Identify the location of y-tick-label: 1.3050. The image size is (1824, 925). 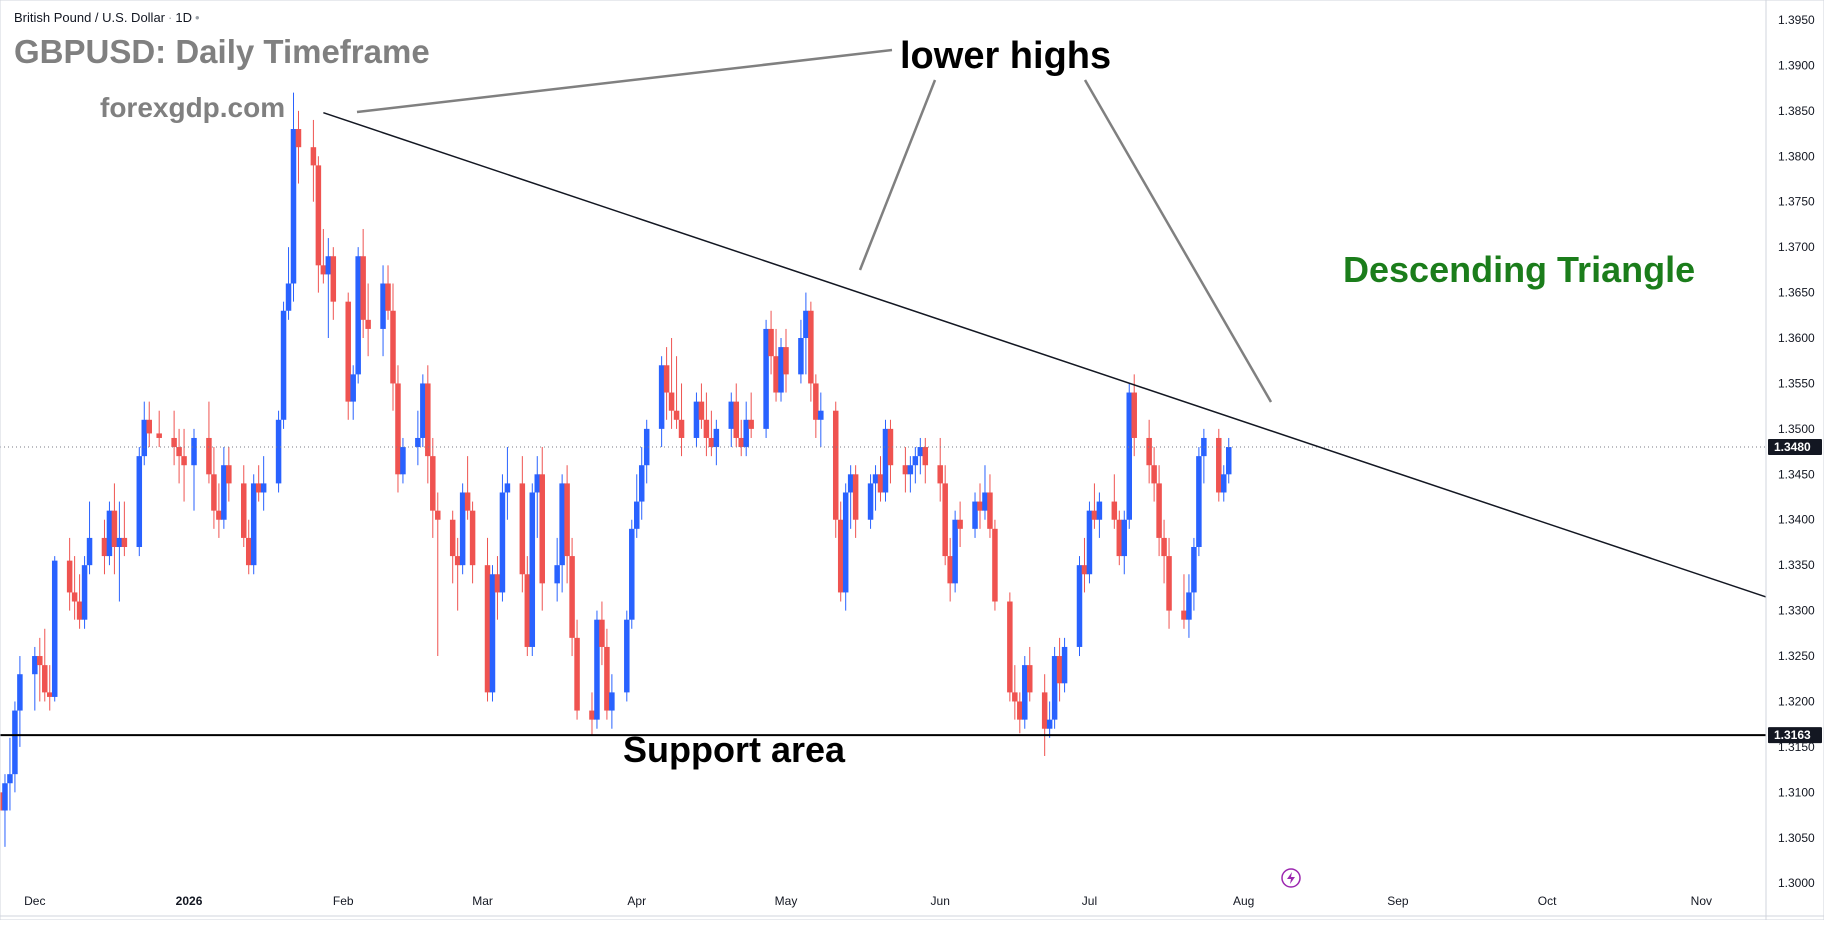
(1796, 838).